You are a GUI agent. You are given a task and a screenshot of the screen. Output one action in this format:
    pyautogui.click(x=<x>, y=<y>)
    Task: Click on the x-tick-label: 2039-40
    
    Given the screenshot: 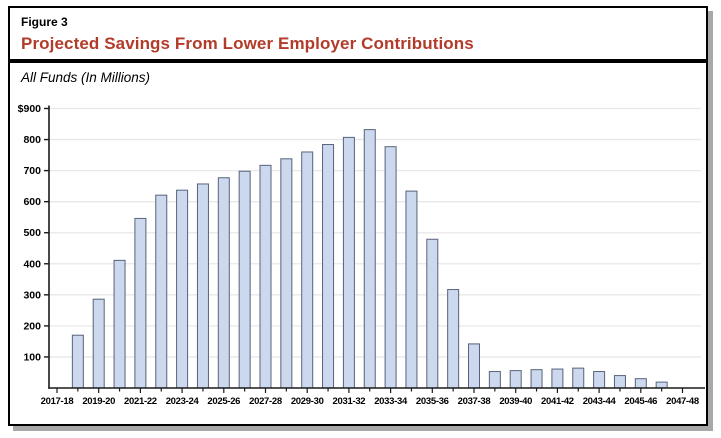 What is the action you would take?
    pyautogui.click(x=515, y=401)
    